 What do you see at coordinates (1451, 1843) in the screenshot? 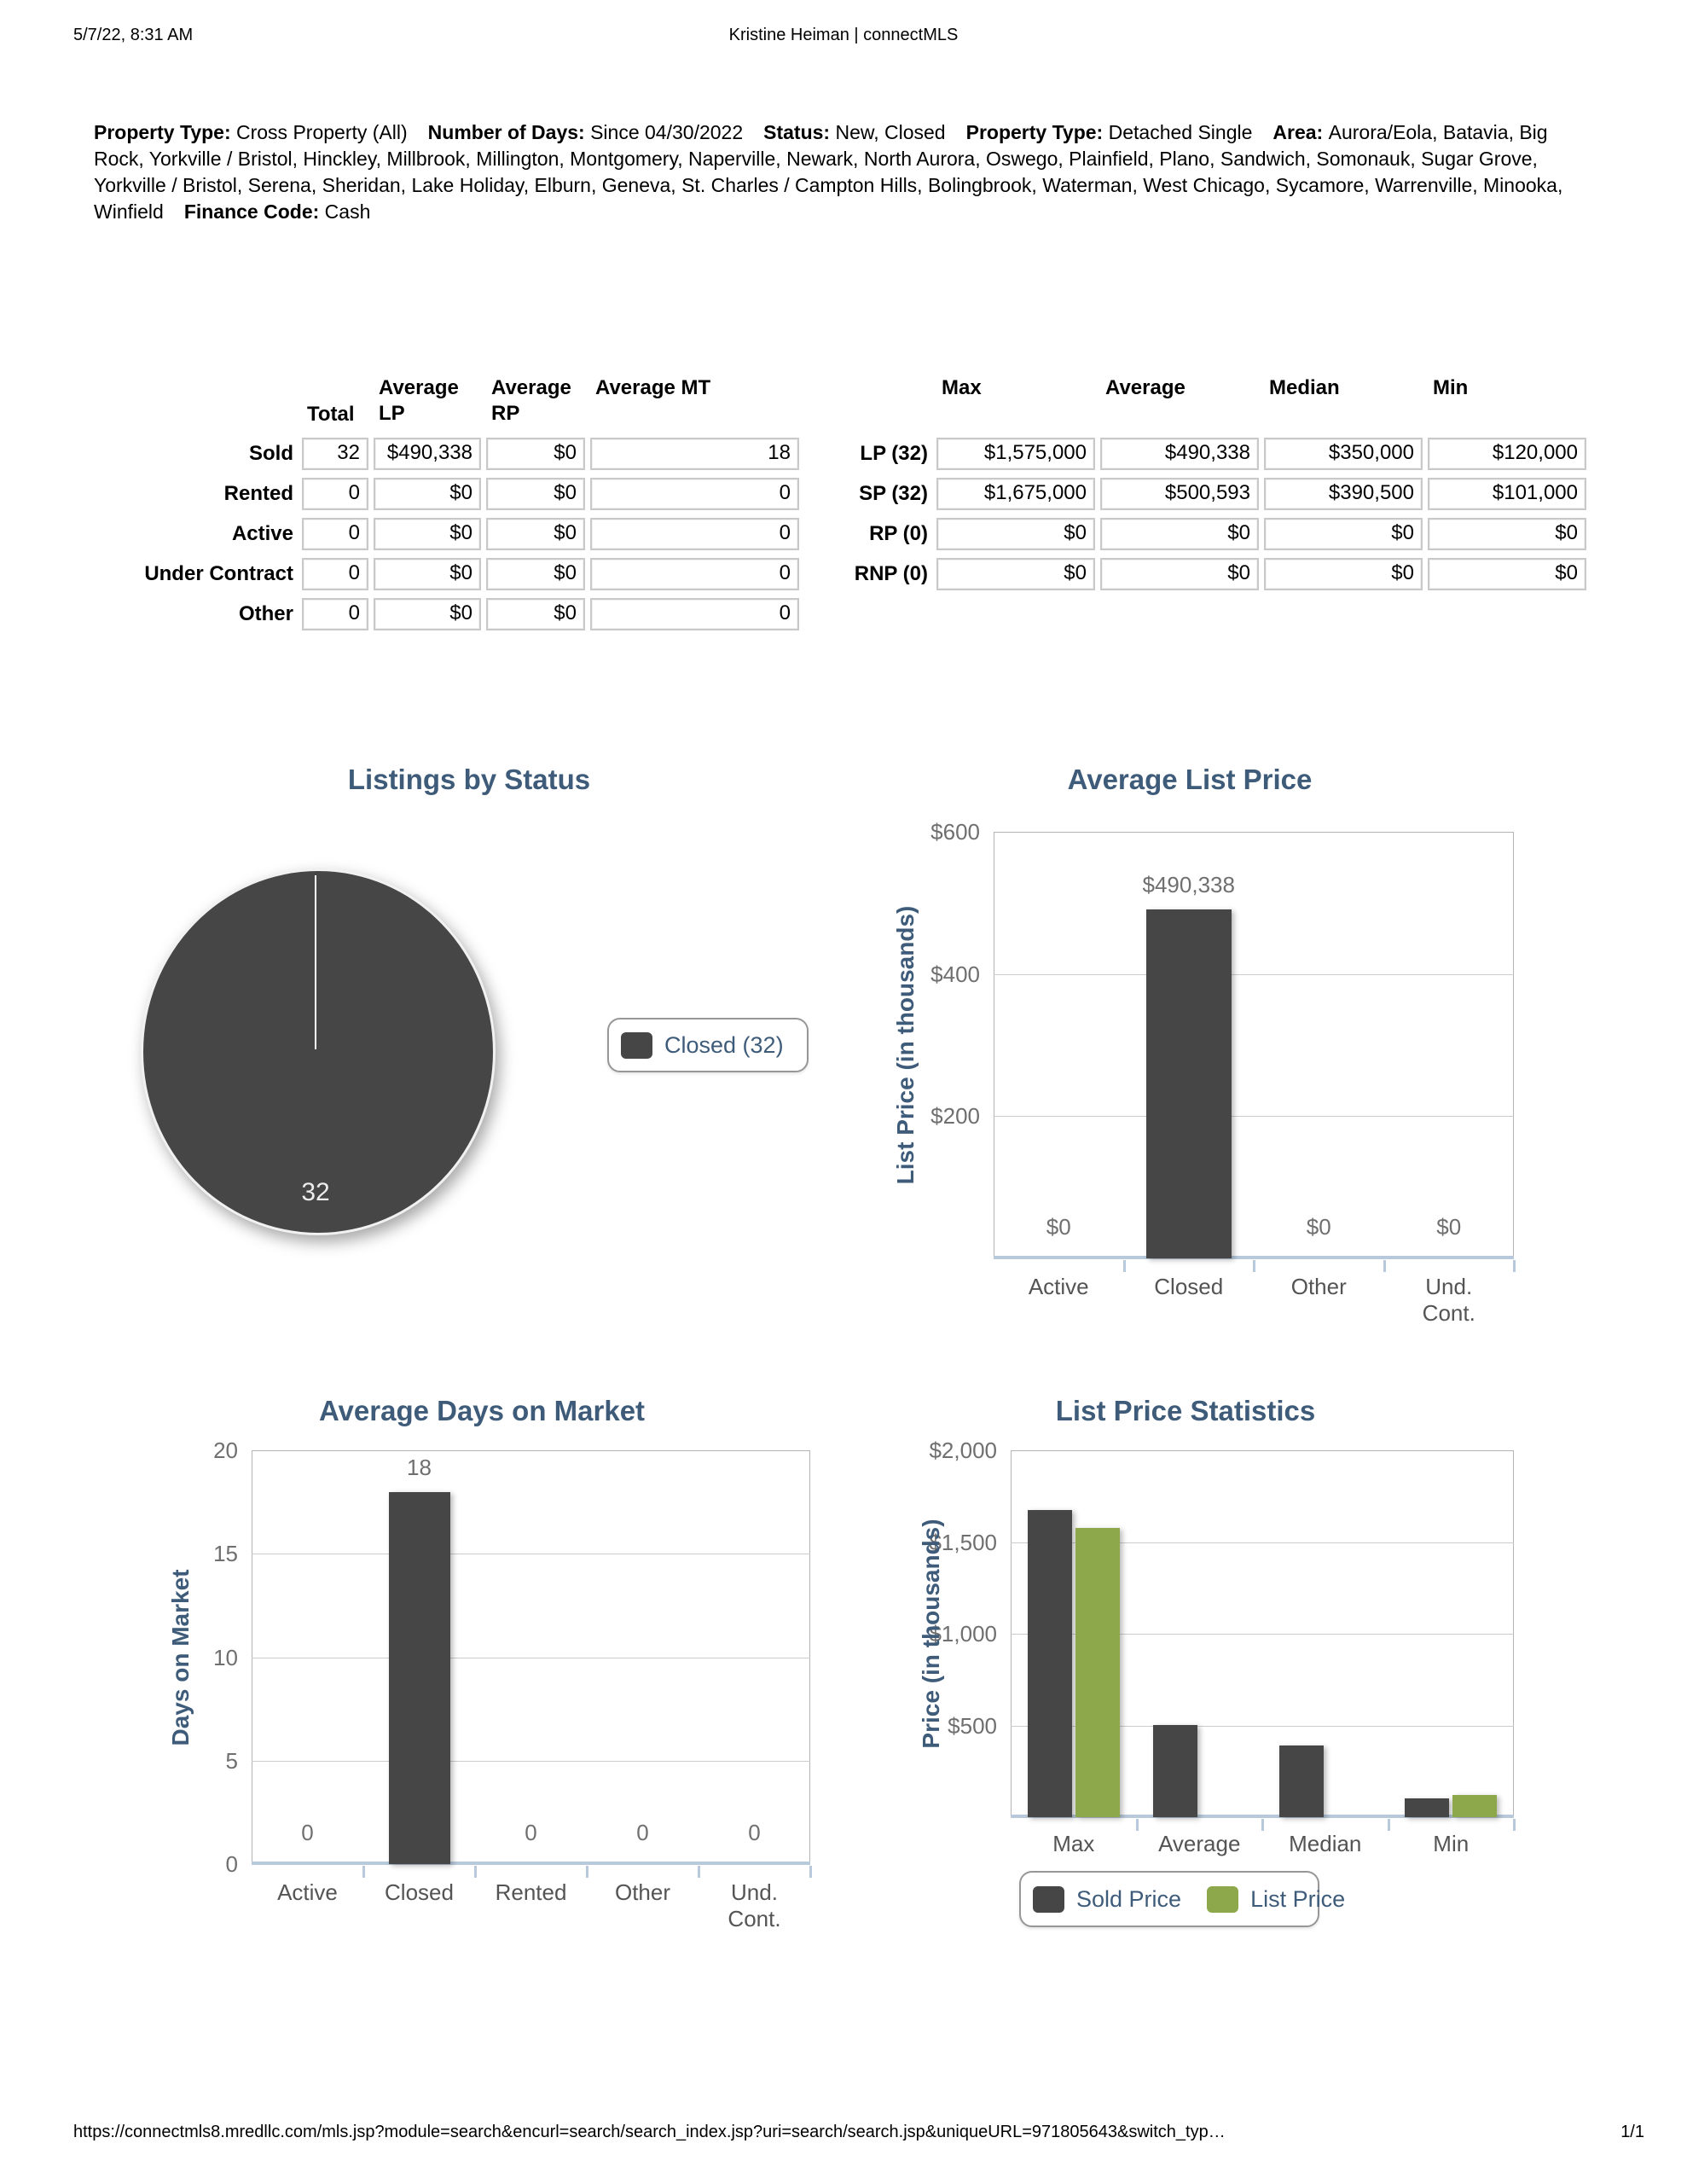
I see `category-label: Min` at bounding box center [1451, 1843].